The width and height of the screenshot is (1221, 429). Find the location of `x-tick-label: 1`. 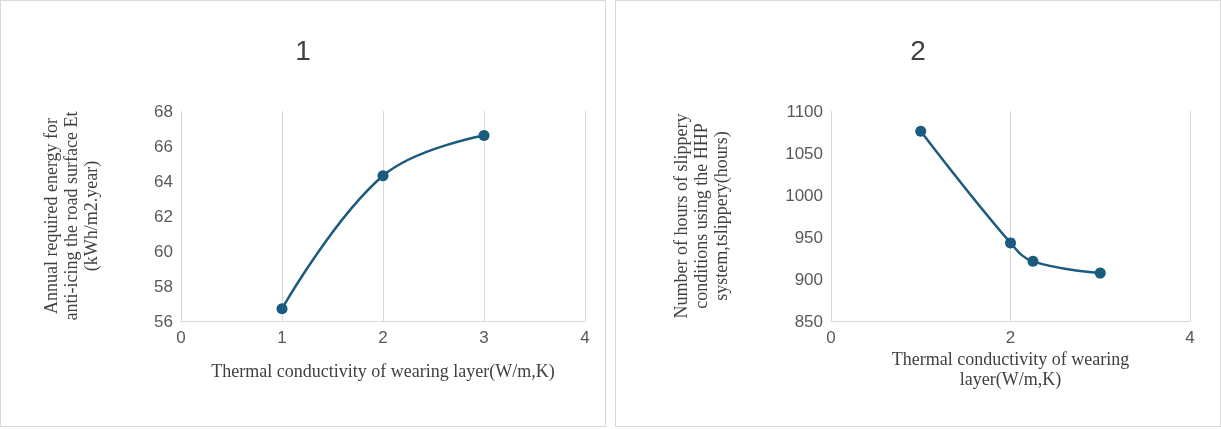

x-tick-label: 1 is located at coordinates (282, 337).